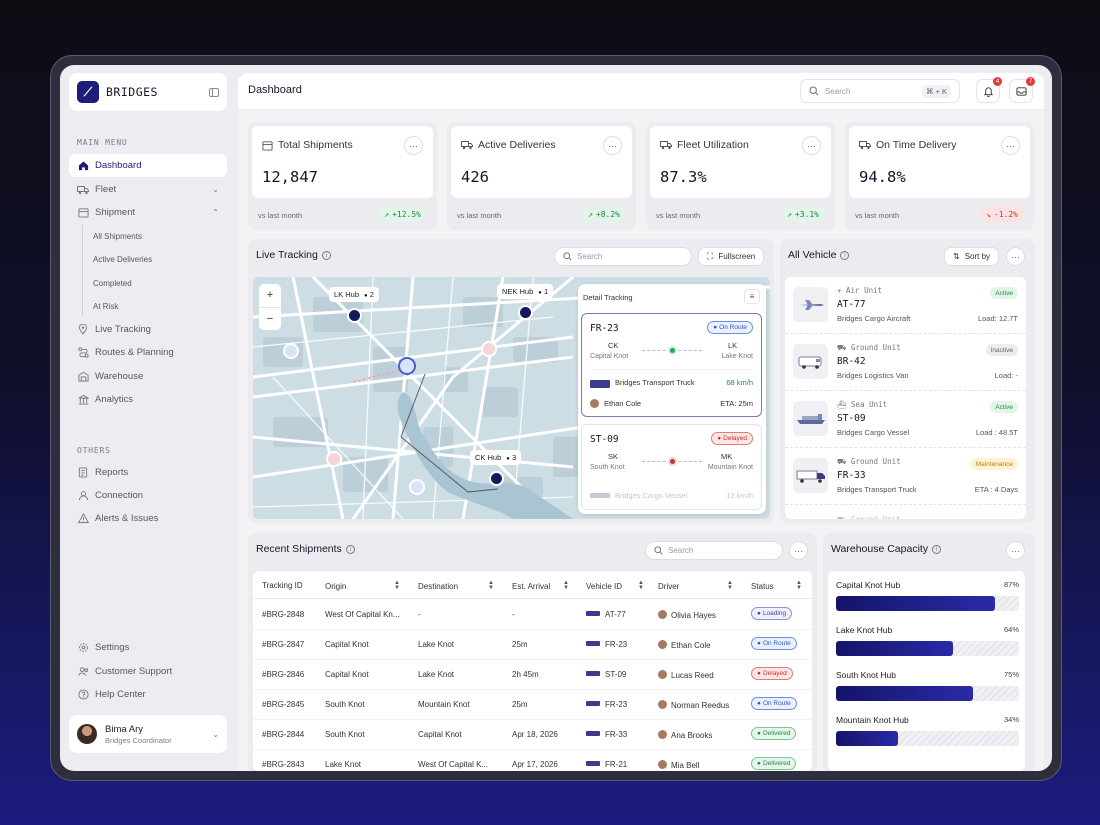 Image resolution: width=1100 pixels, height=825 pixels. Describe the element at coordinates (315, 145) in the screenshot. I see `stat-title: Total Shipments` at that location.